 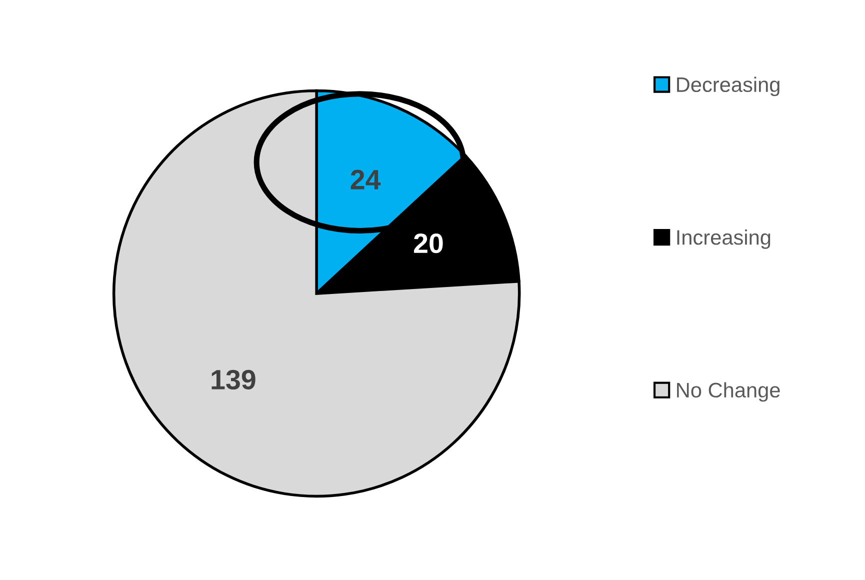 I want to click on legend-label: No Change, so click(x=728, y=392).